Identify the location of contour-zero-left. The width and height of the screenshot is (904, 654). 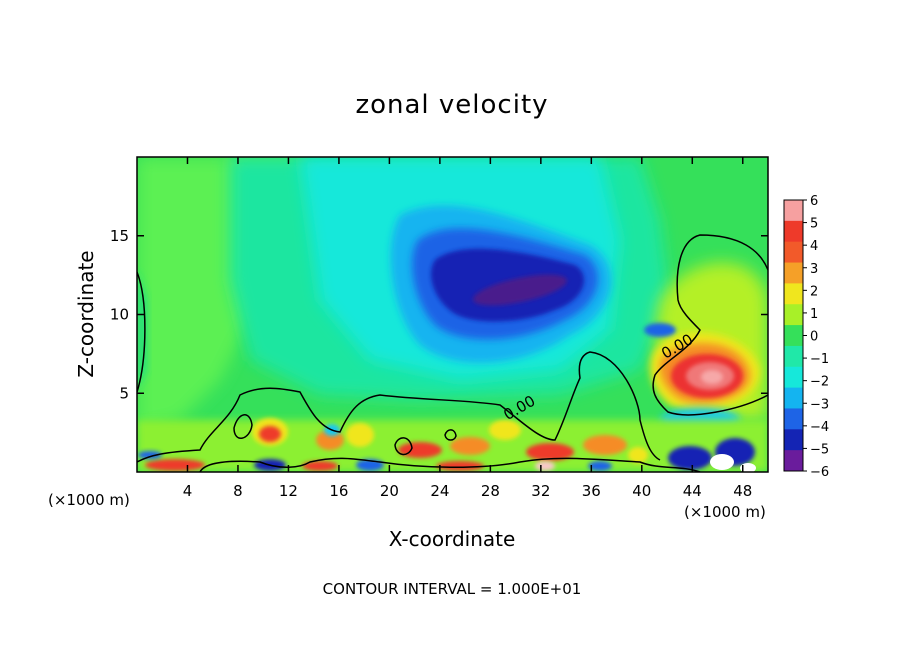
(141, 332).